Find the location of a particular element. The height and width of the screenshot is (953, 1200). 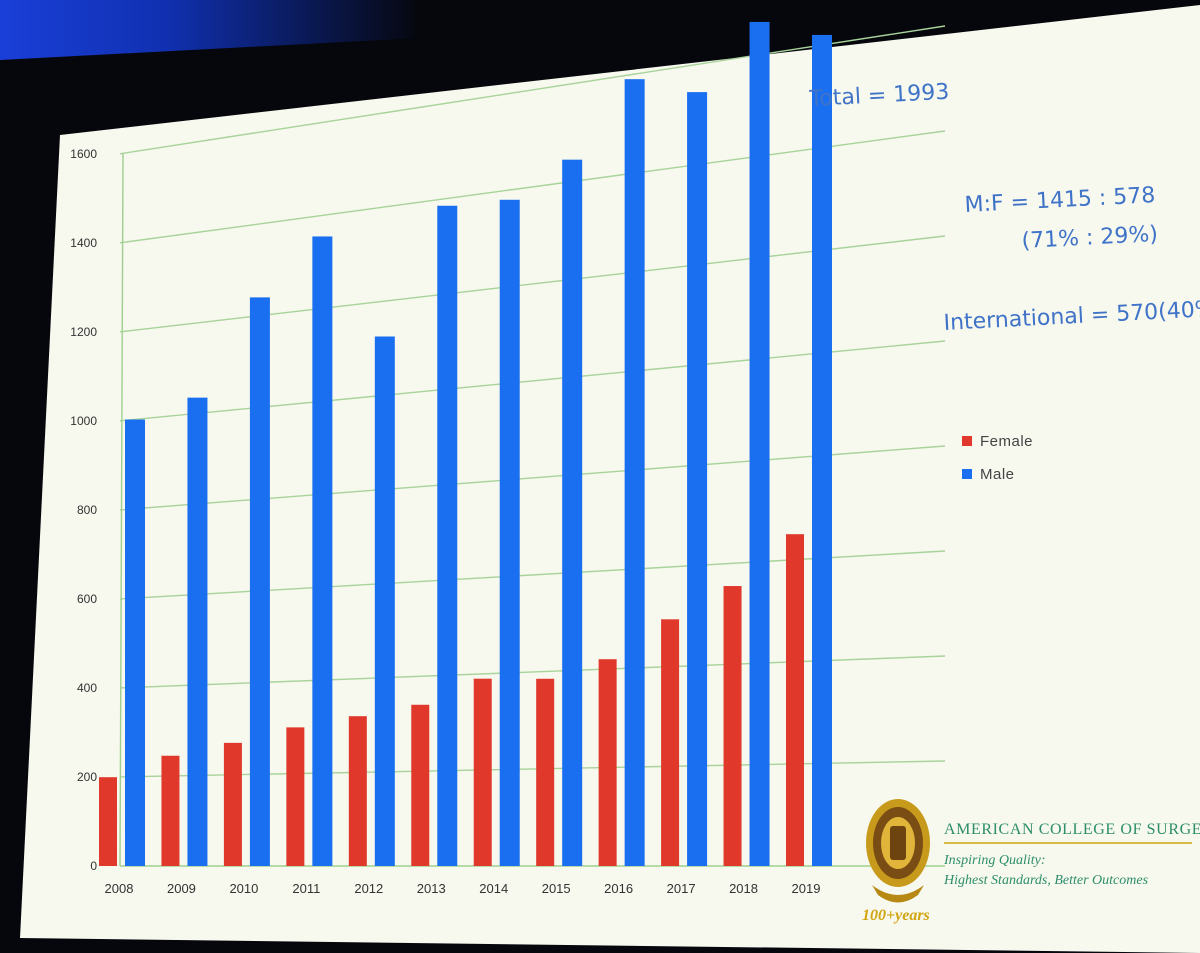

x-tick-label: 2013 is located at coordinates (431, 888).